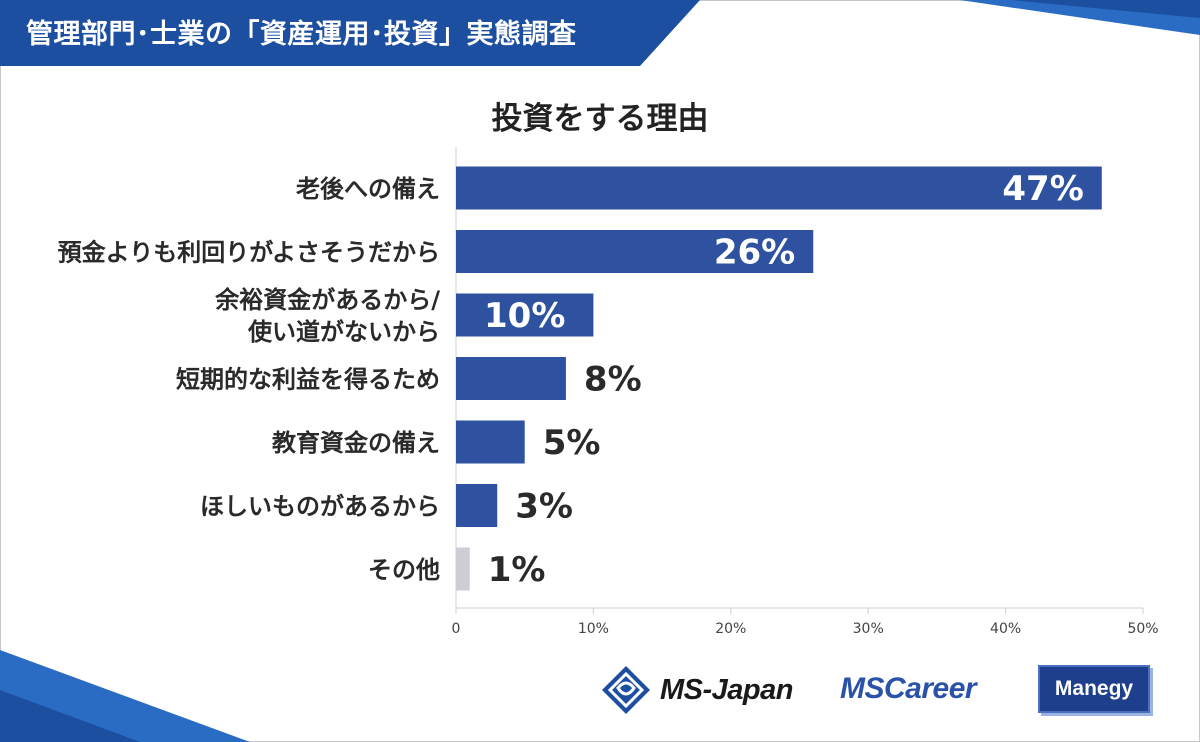 This screenshot has width=1200, height=742. I want to click on x-tick-label: 20%, so click(730, 629).